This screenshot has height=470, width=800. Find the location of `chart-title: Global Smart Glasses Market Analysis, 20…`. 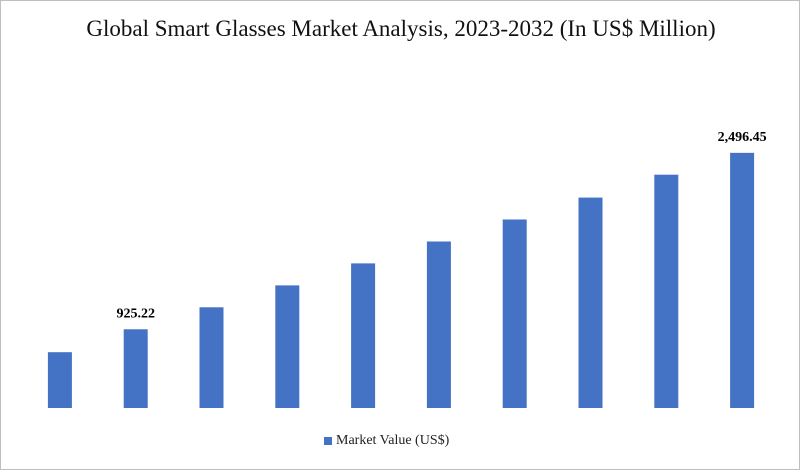

chart-title: Global Smart Glasses Market Analysis, 20… is located at coordinates (401, 28).